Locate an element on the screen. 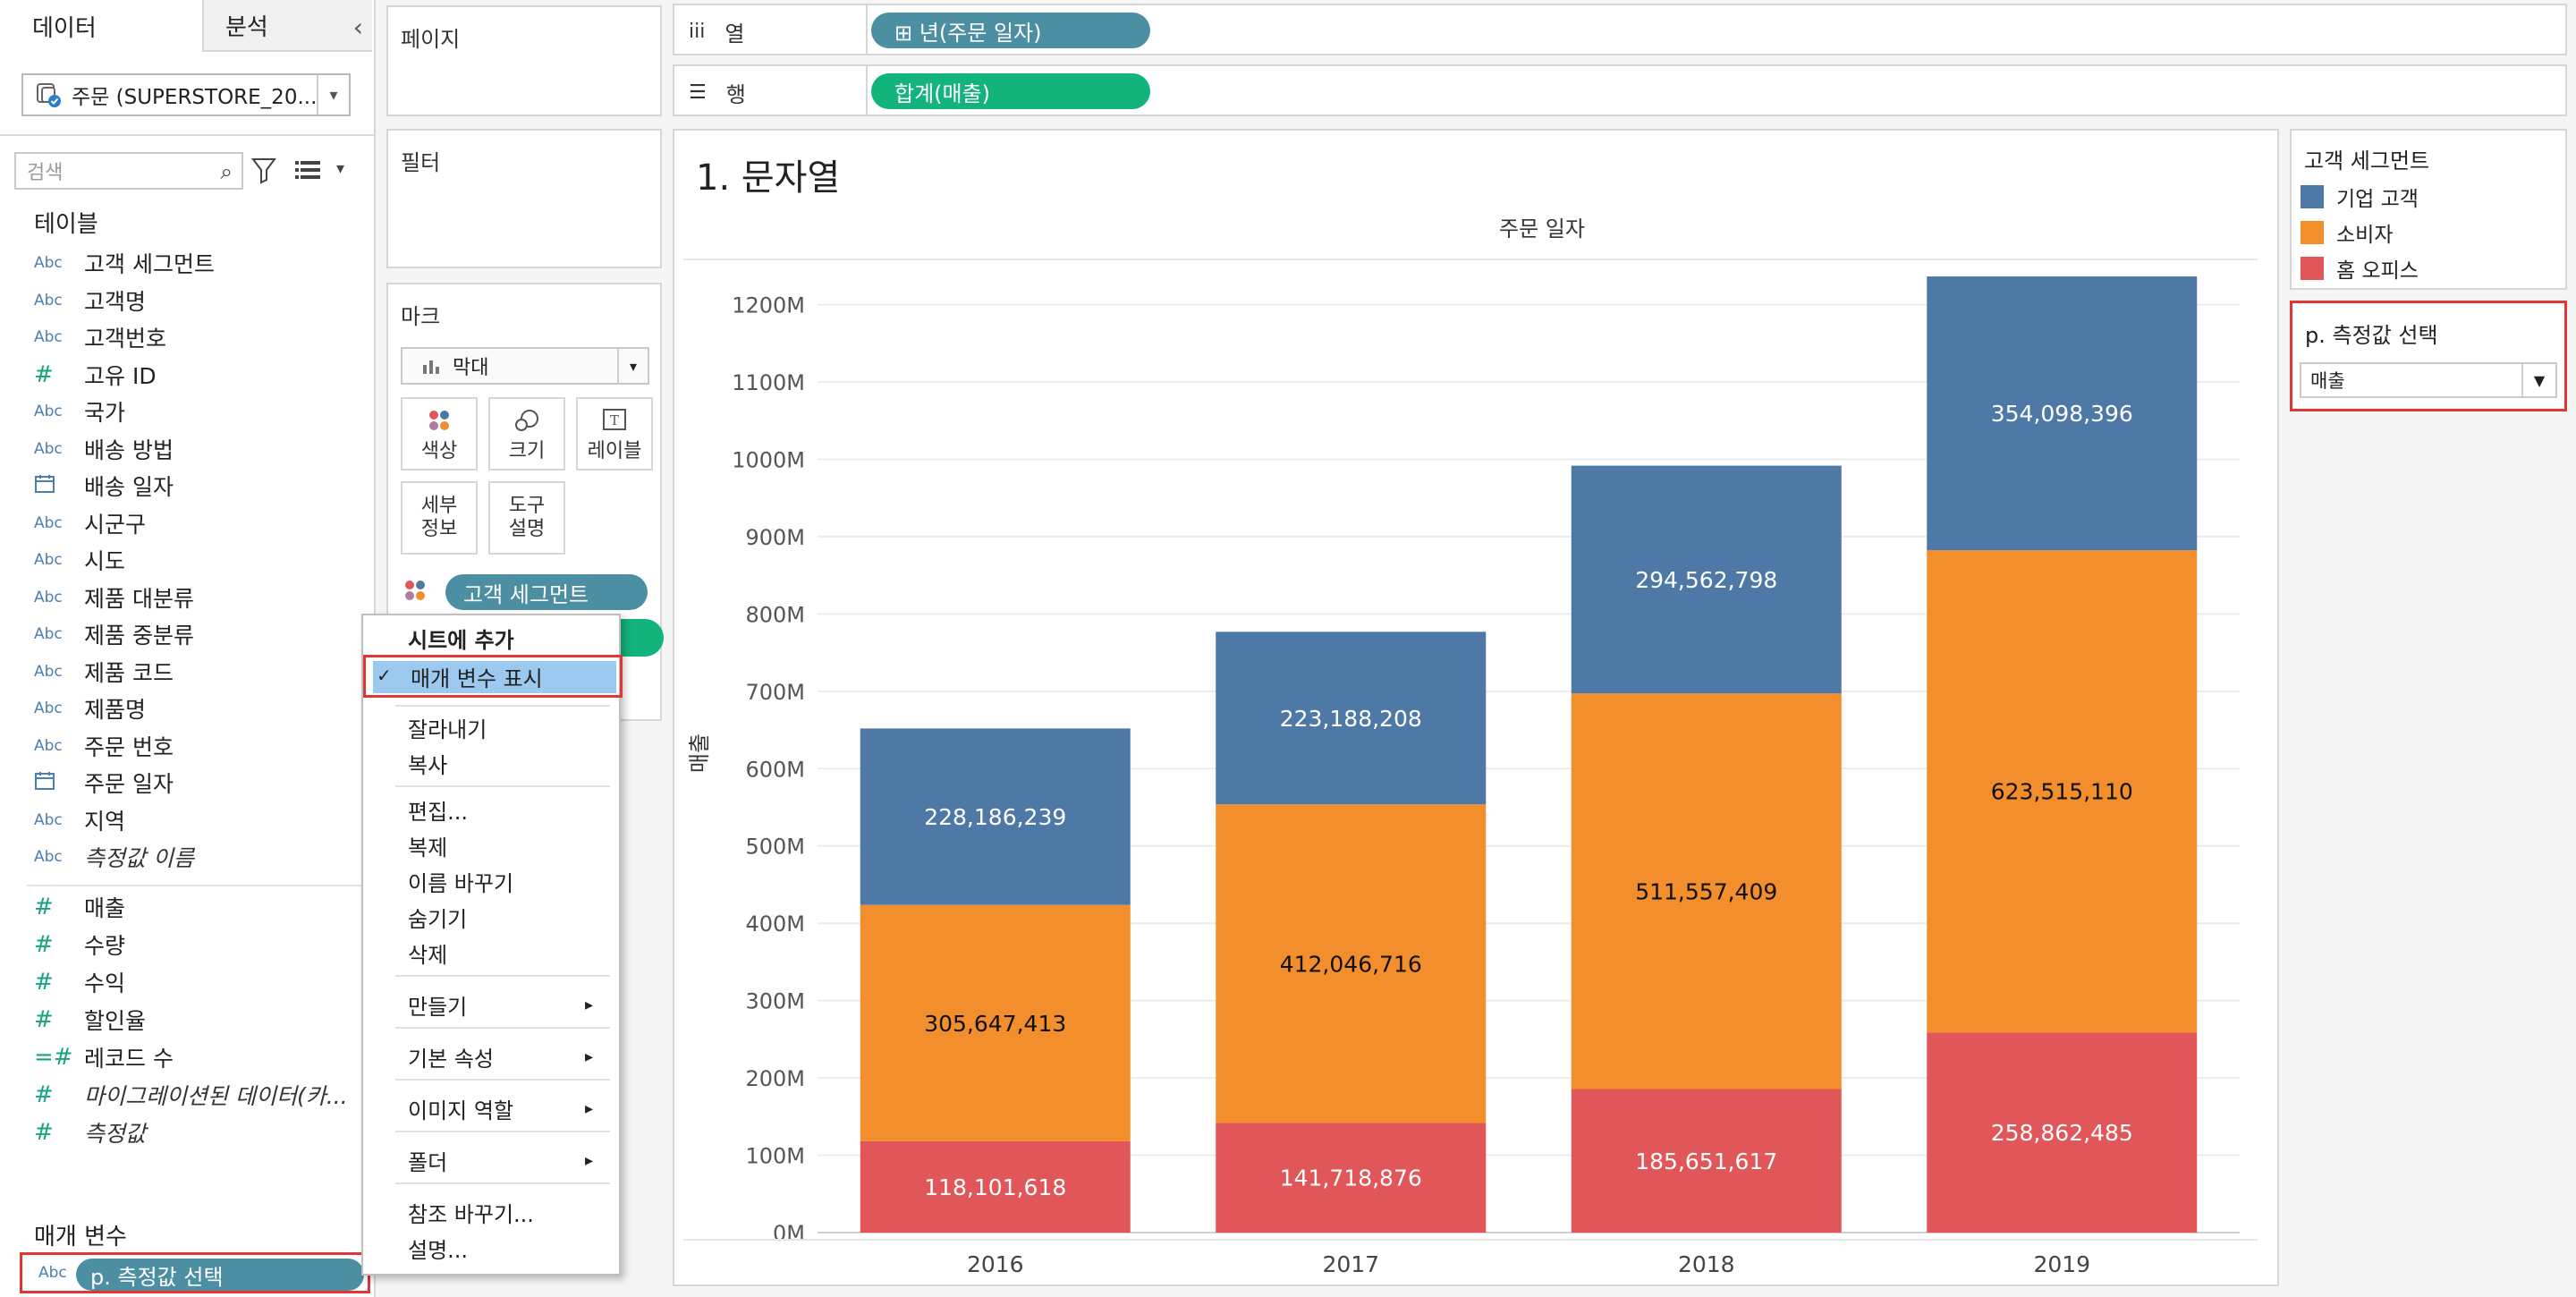 The height and width of the screenshot is (1297, 2576). menu-item-show-parameter: ✓ 매개 변수 표시 is located at coordinates (493, 677).